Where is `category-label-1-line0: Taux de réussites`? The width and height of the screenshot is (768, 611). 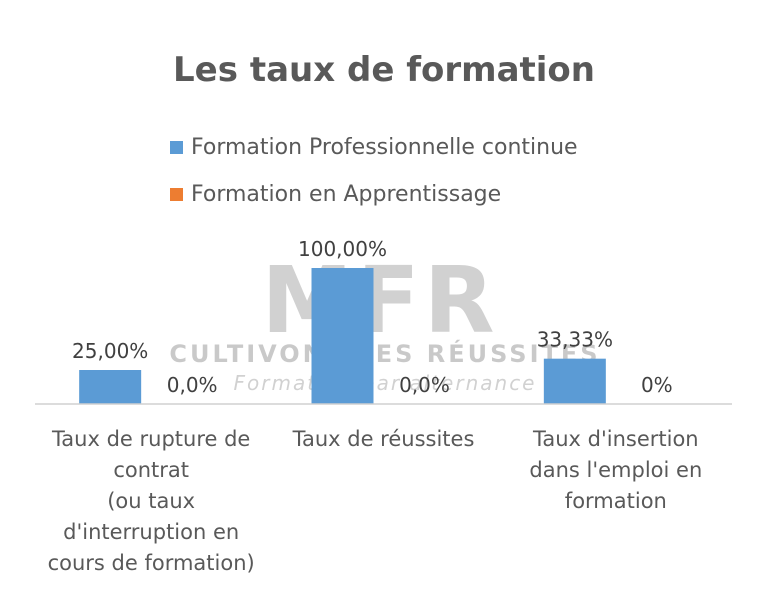
category-label-1-line0: Taux de réussites is located at coordinates (383, 439).